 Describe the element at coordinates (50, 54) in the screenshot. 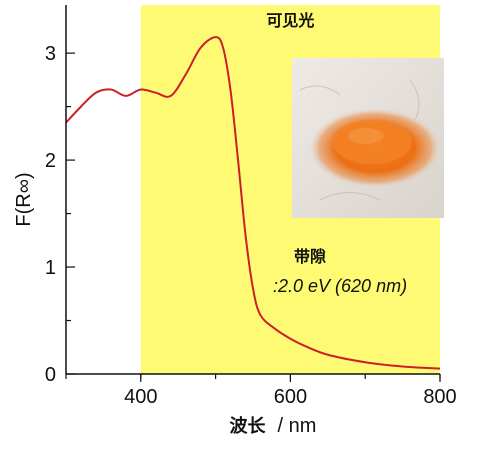

I see `y-tick-label: 3` at that location.